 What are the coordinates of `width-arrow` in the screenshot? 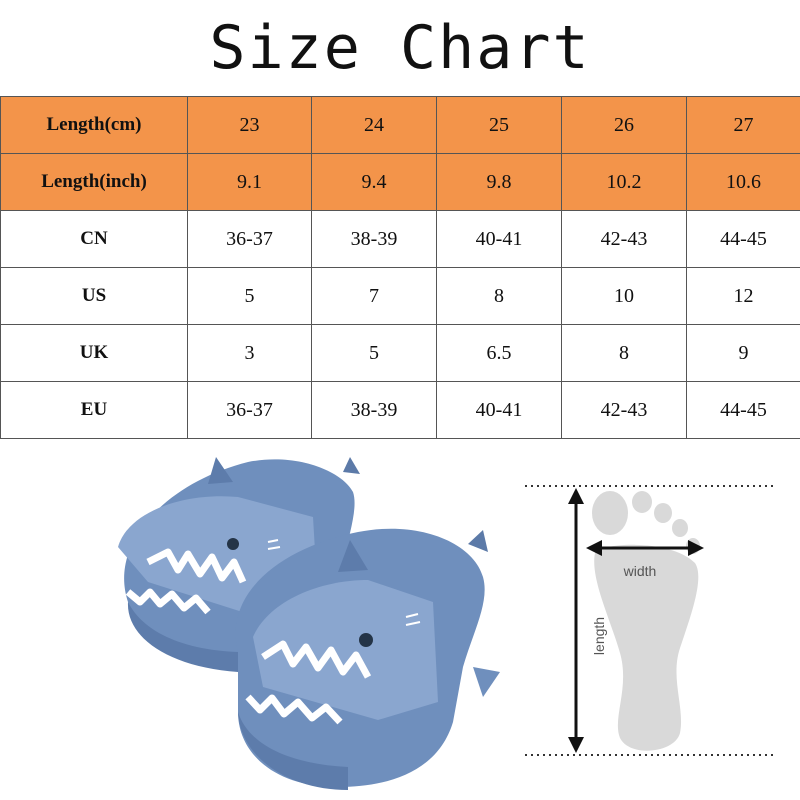 It's located at (645, 548).